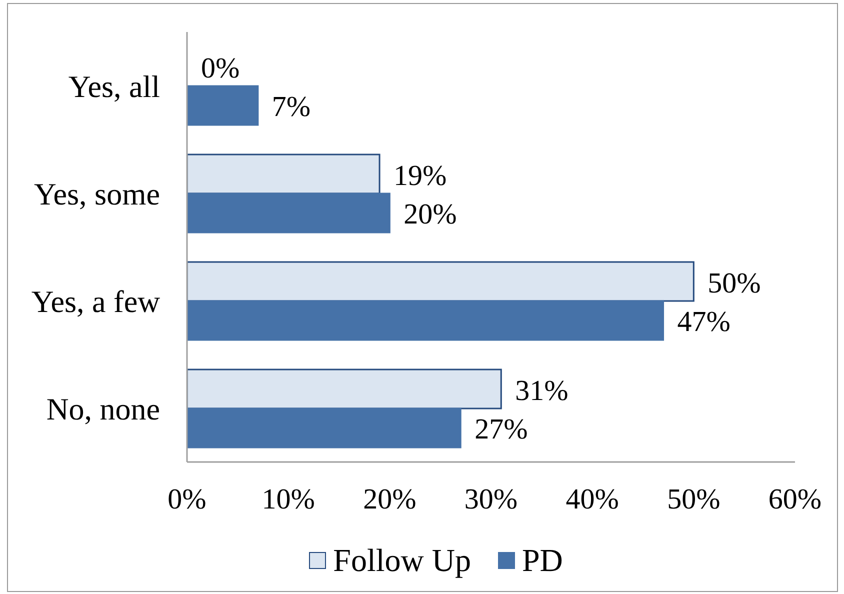  I want to click on y-tick-label: Yes, some, so click(97, 194).